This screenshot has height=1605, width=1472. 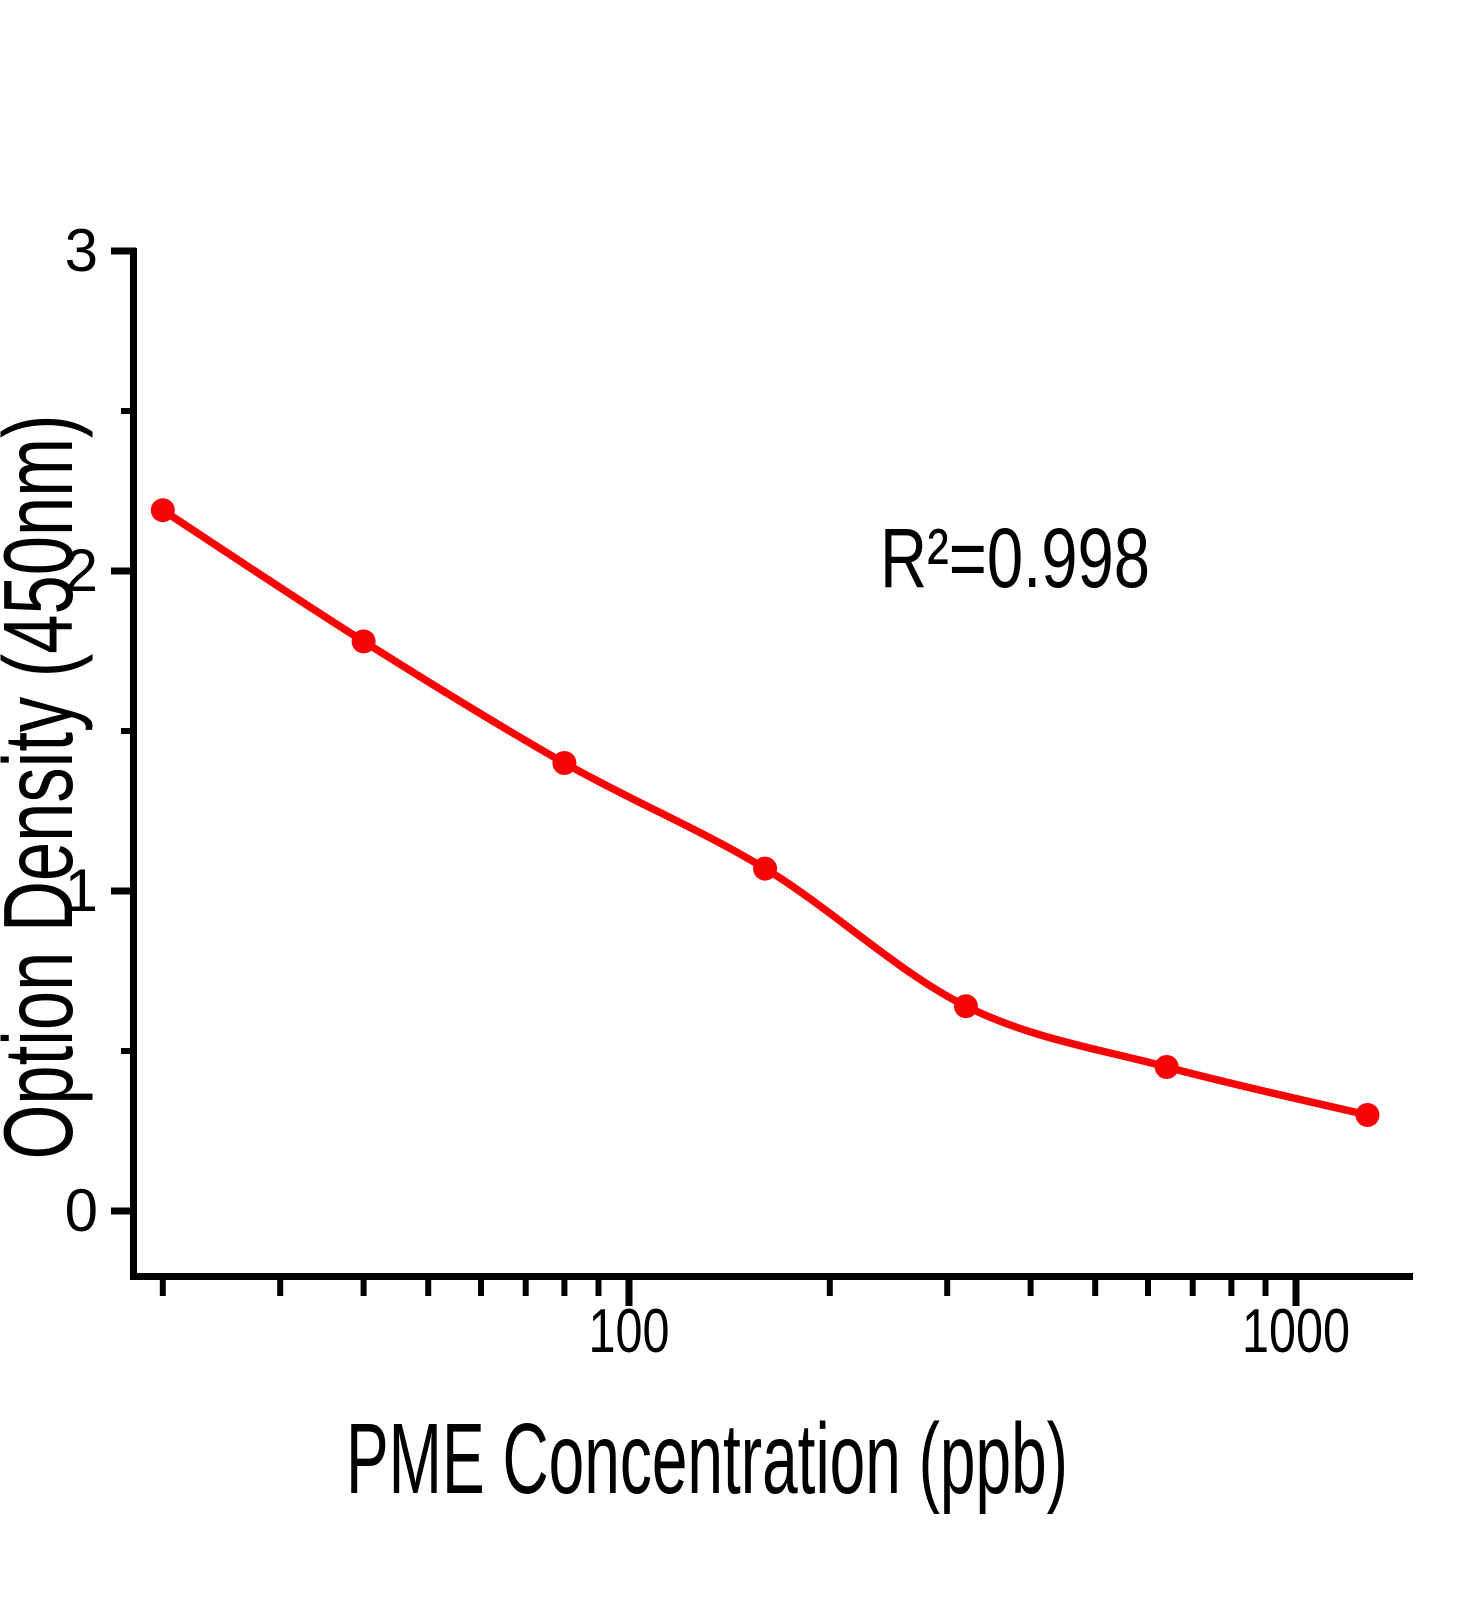 What do you see at coordinates (81, 890) in the screenshot?
I see `y-tick-label: 1` at bounding box center [81, 890].